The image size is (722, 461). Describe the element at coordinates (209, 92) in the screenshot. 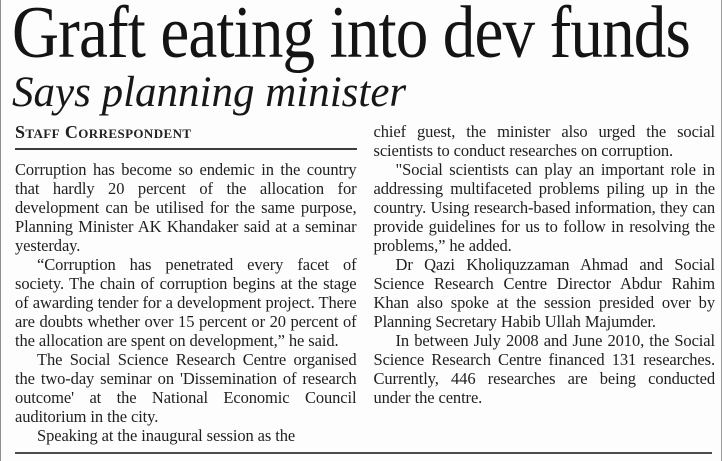

I see `subheadline: Says planning minister` at that location.